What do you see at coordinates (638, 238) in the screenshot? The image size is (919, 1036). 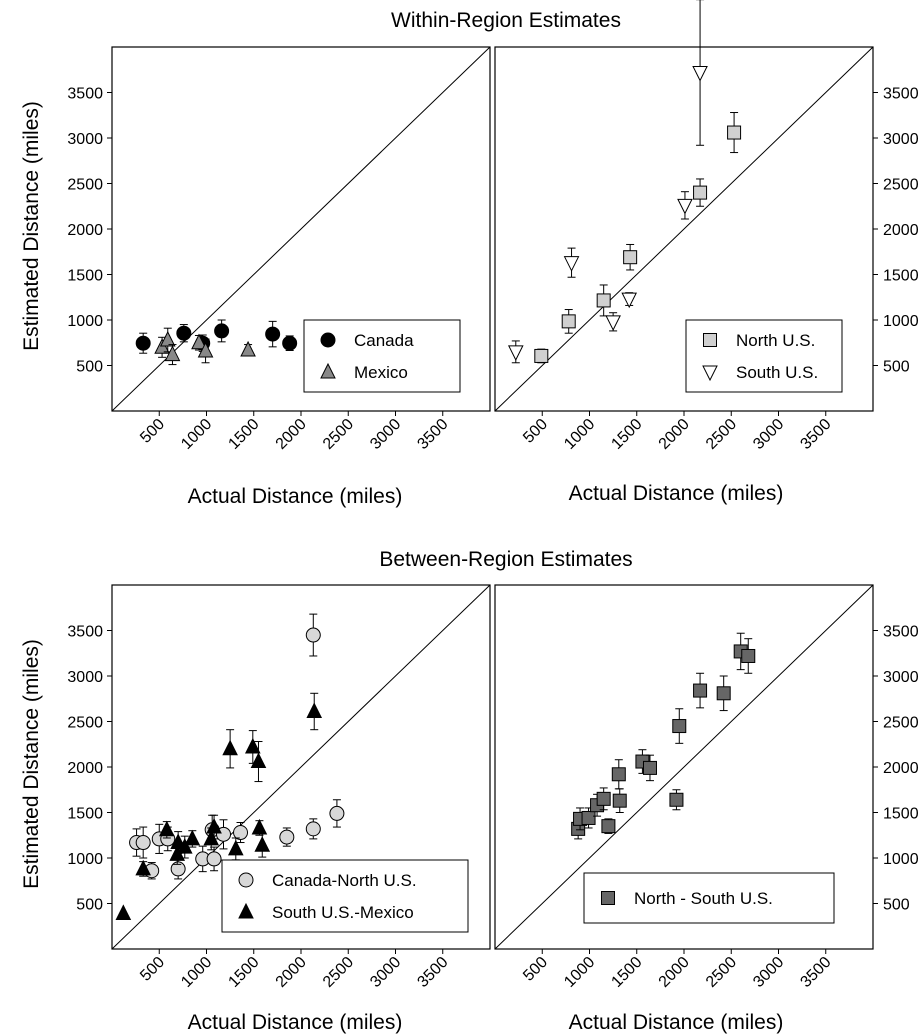 I see `series-north-u-s-` at bounding box center [638, 238].